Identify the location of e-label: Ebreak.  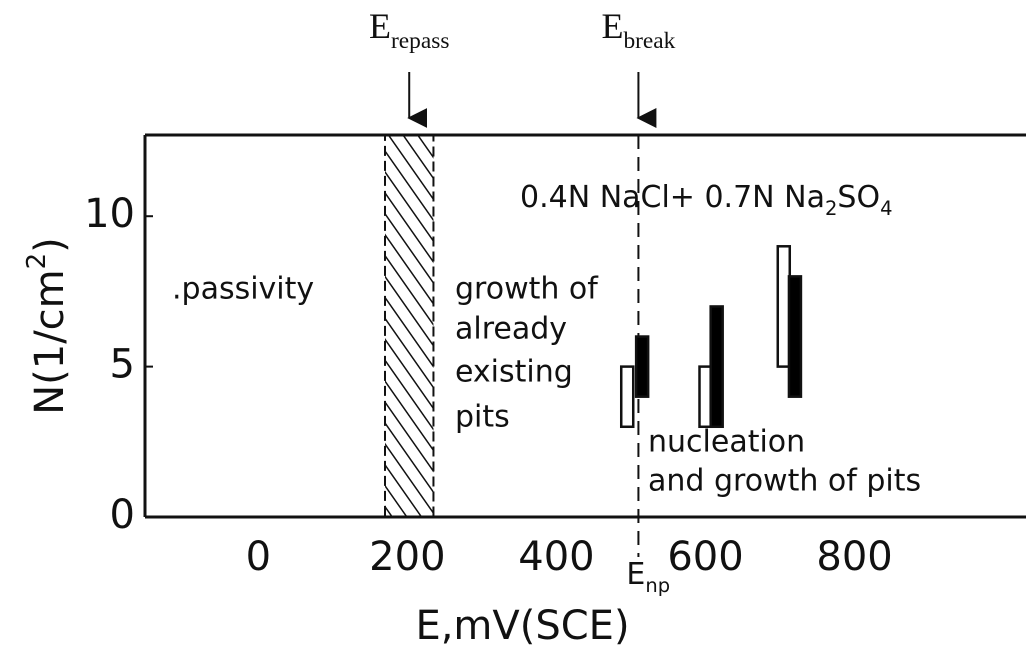
(638, 30).